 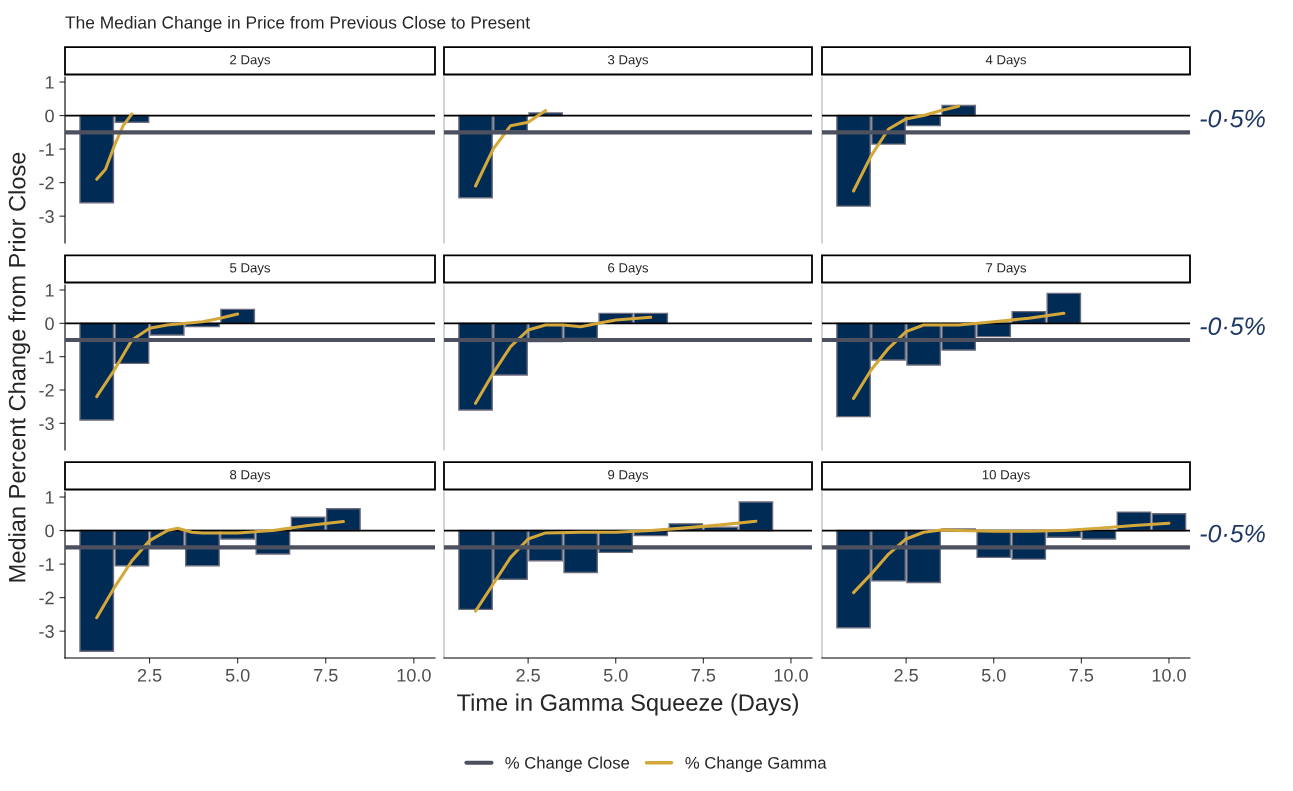 What do you see at coordinates (250, 476) in the screenshot?
I see `chart-title: 8 Days` at bounding box center [250, 476].